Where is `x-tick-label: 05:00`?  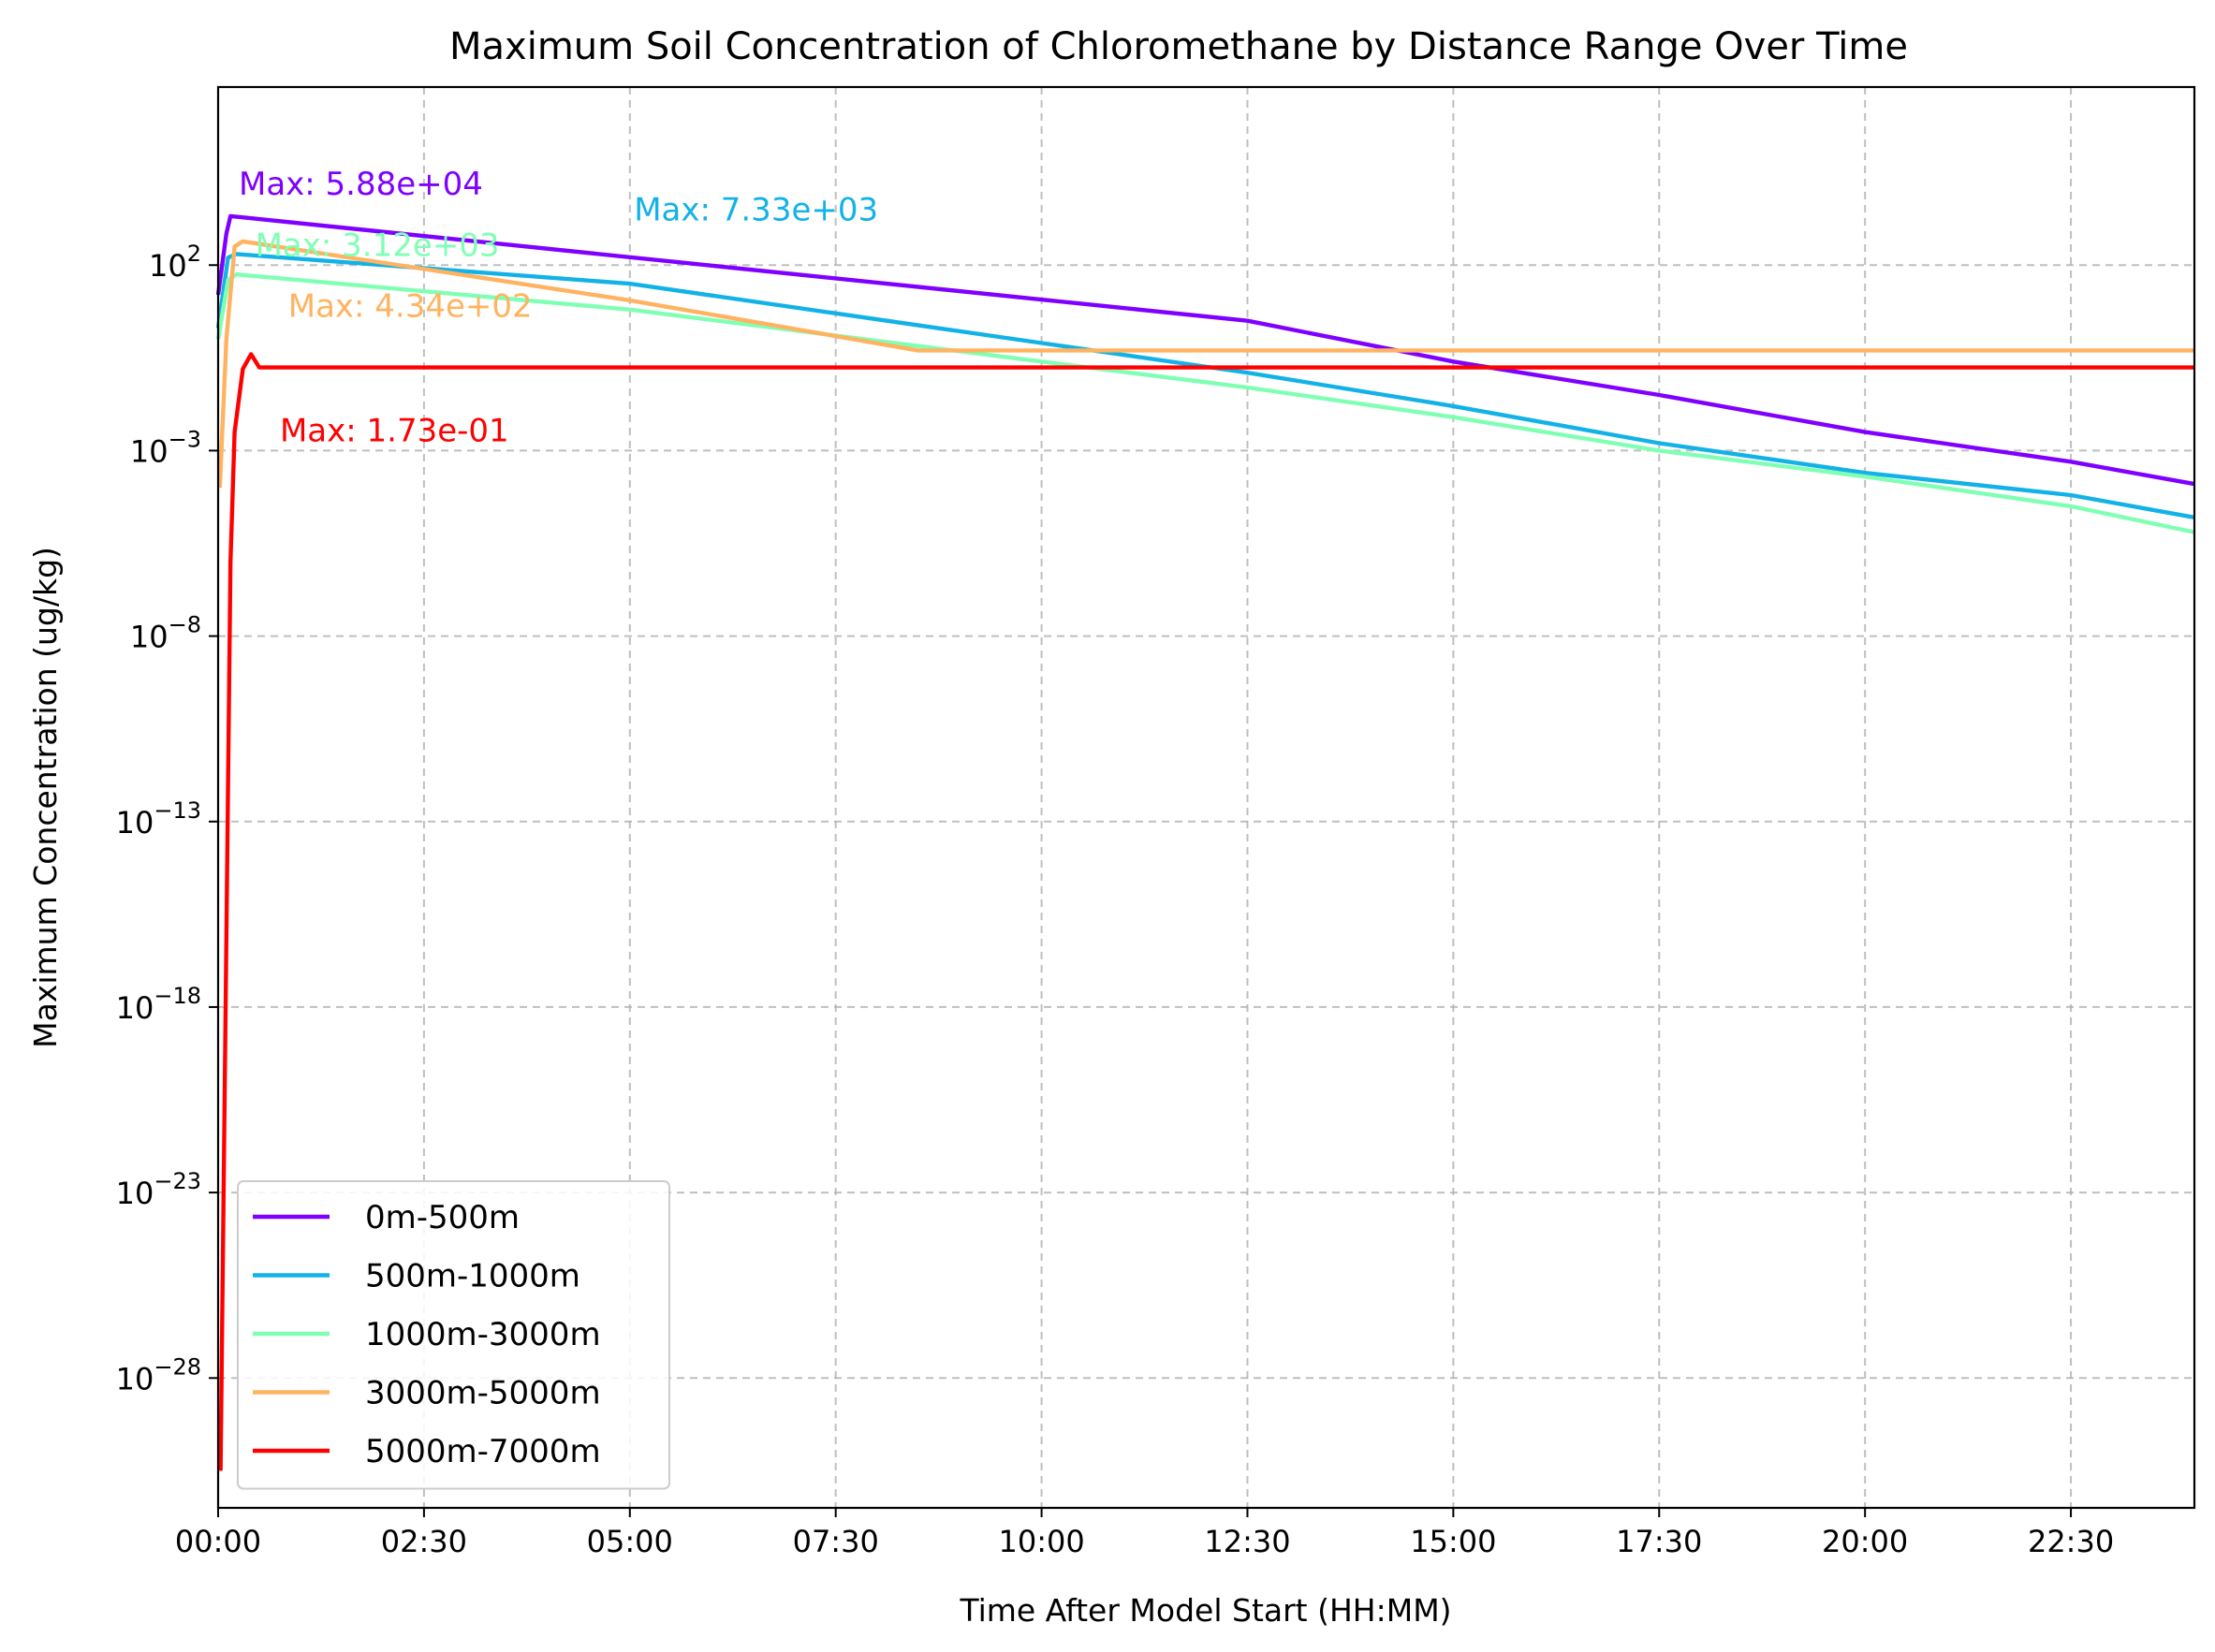 x-tick-label: 05:00 is located at coordinates (630, 1542).